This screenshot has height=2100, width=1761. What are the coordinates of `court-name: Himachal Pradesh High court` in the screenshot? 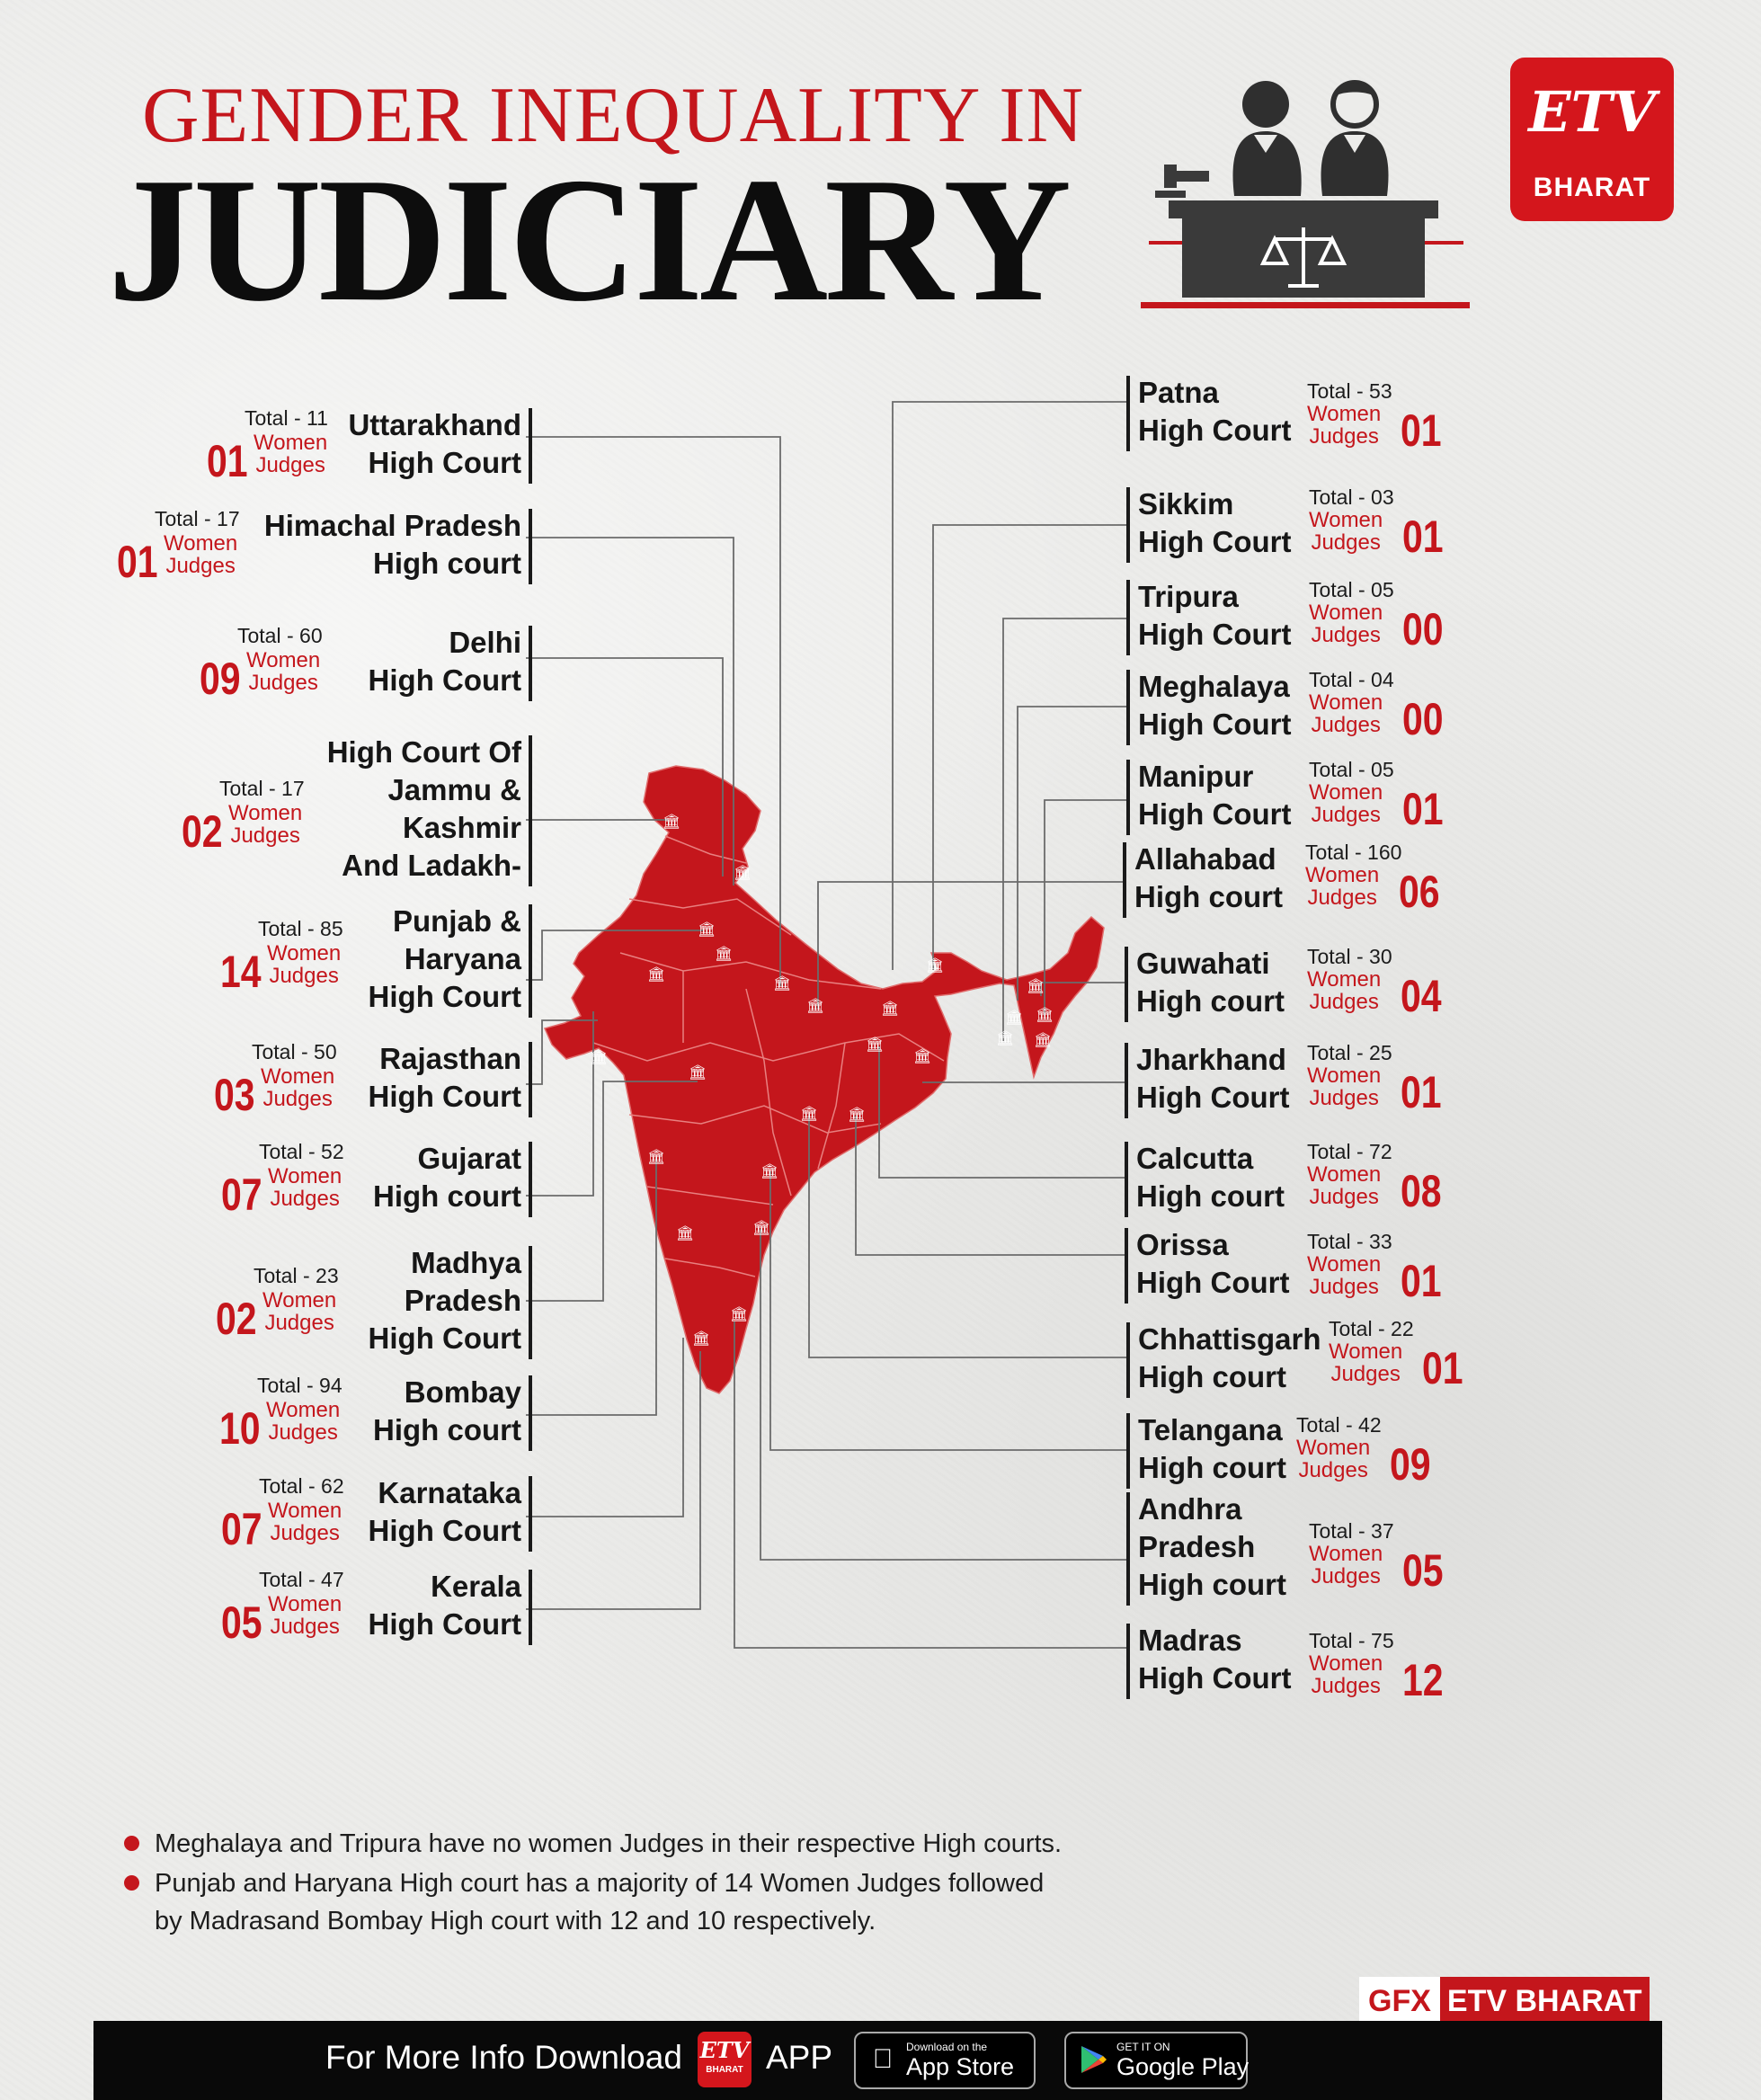 It's located at (392, 545).